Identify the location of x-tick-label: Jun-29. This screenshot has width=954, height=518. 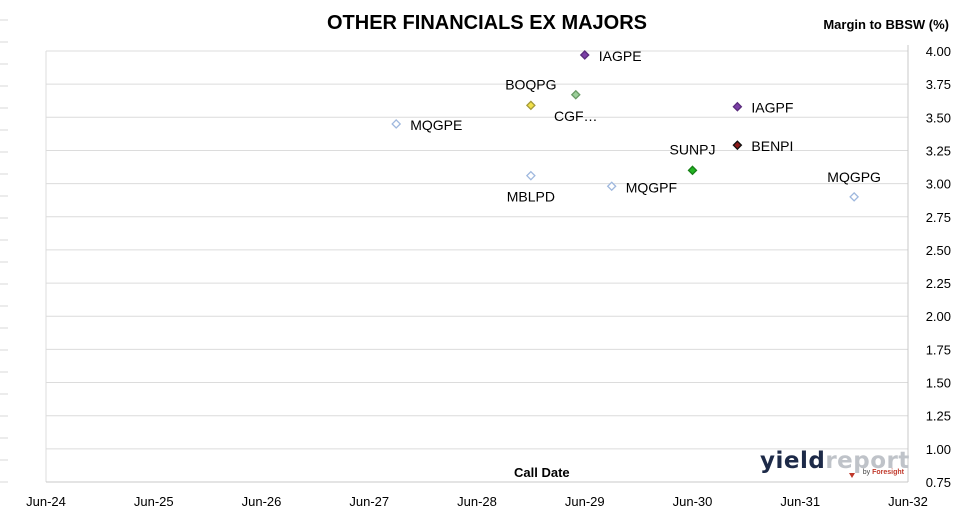
(585, 501).